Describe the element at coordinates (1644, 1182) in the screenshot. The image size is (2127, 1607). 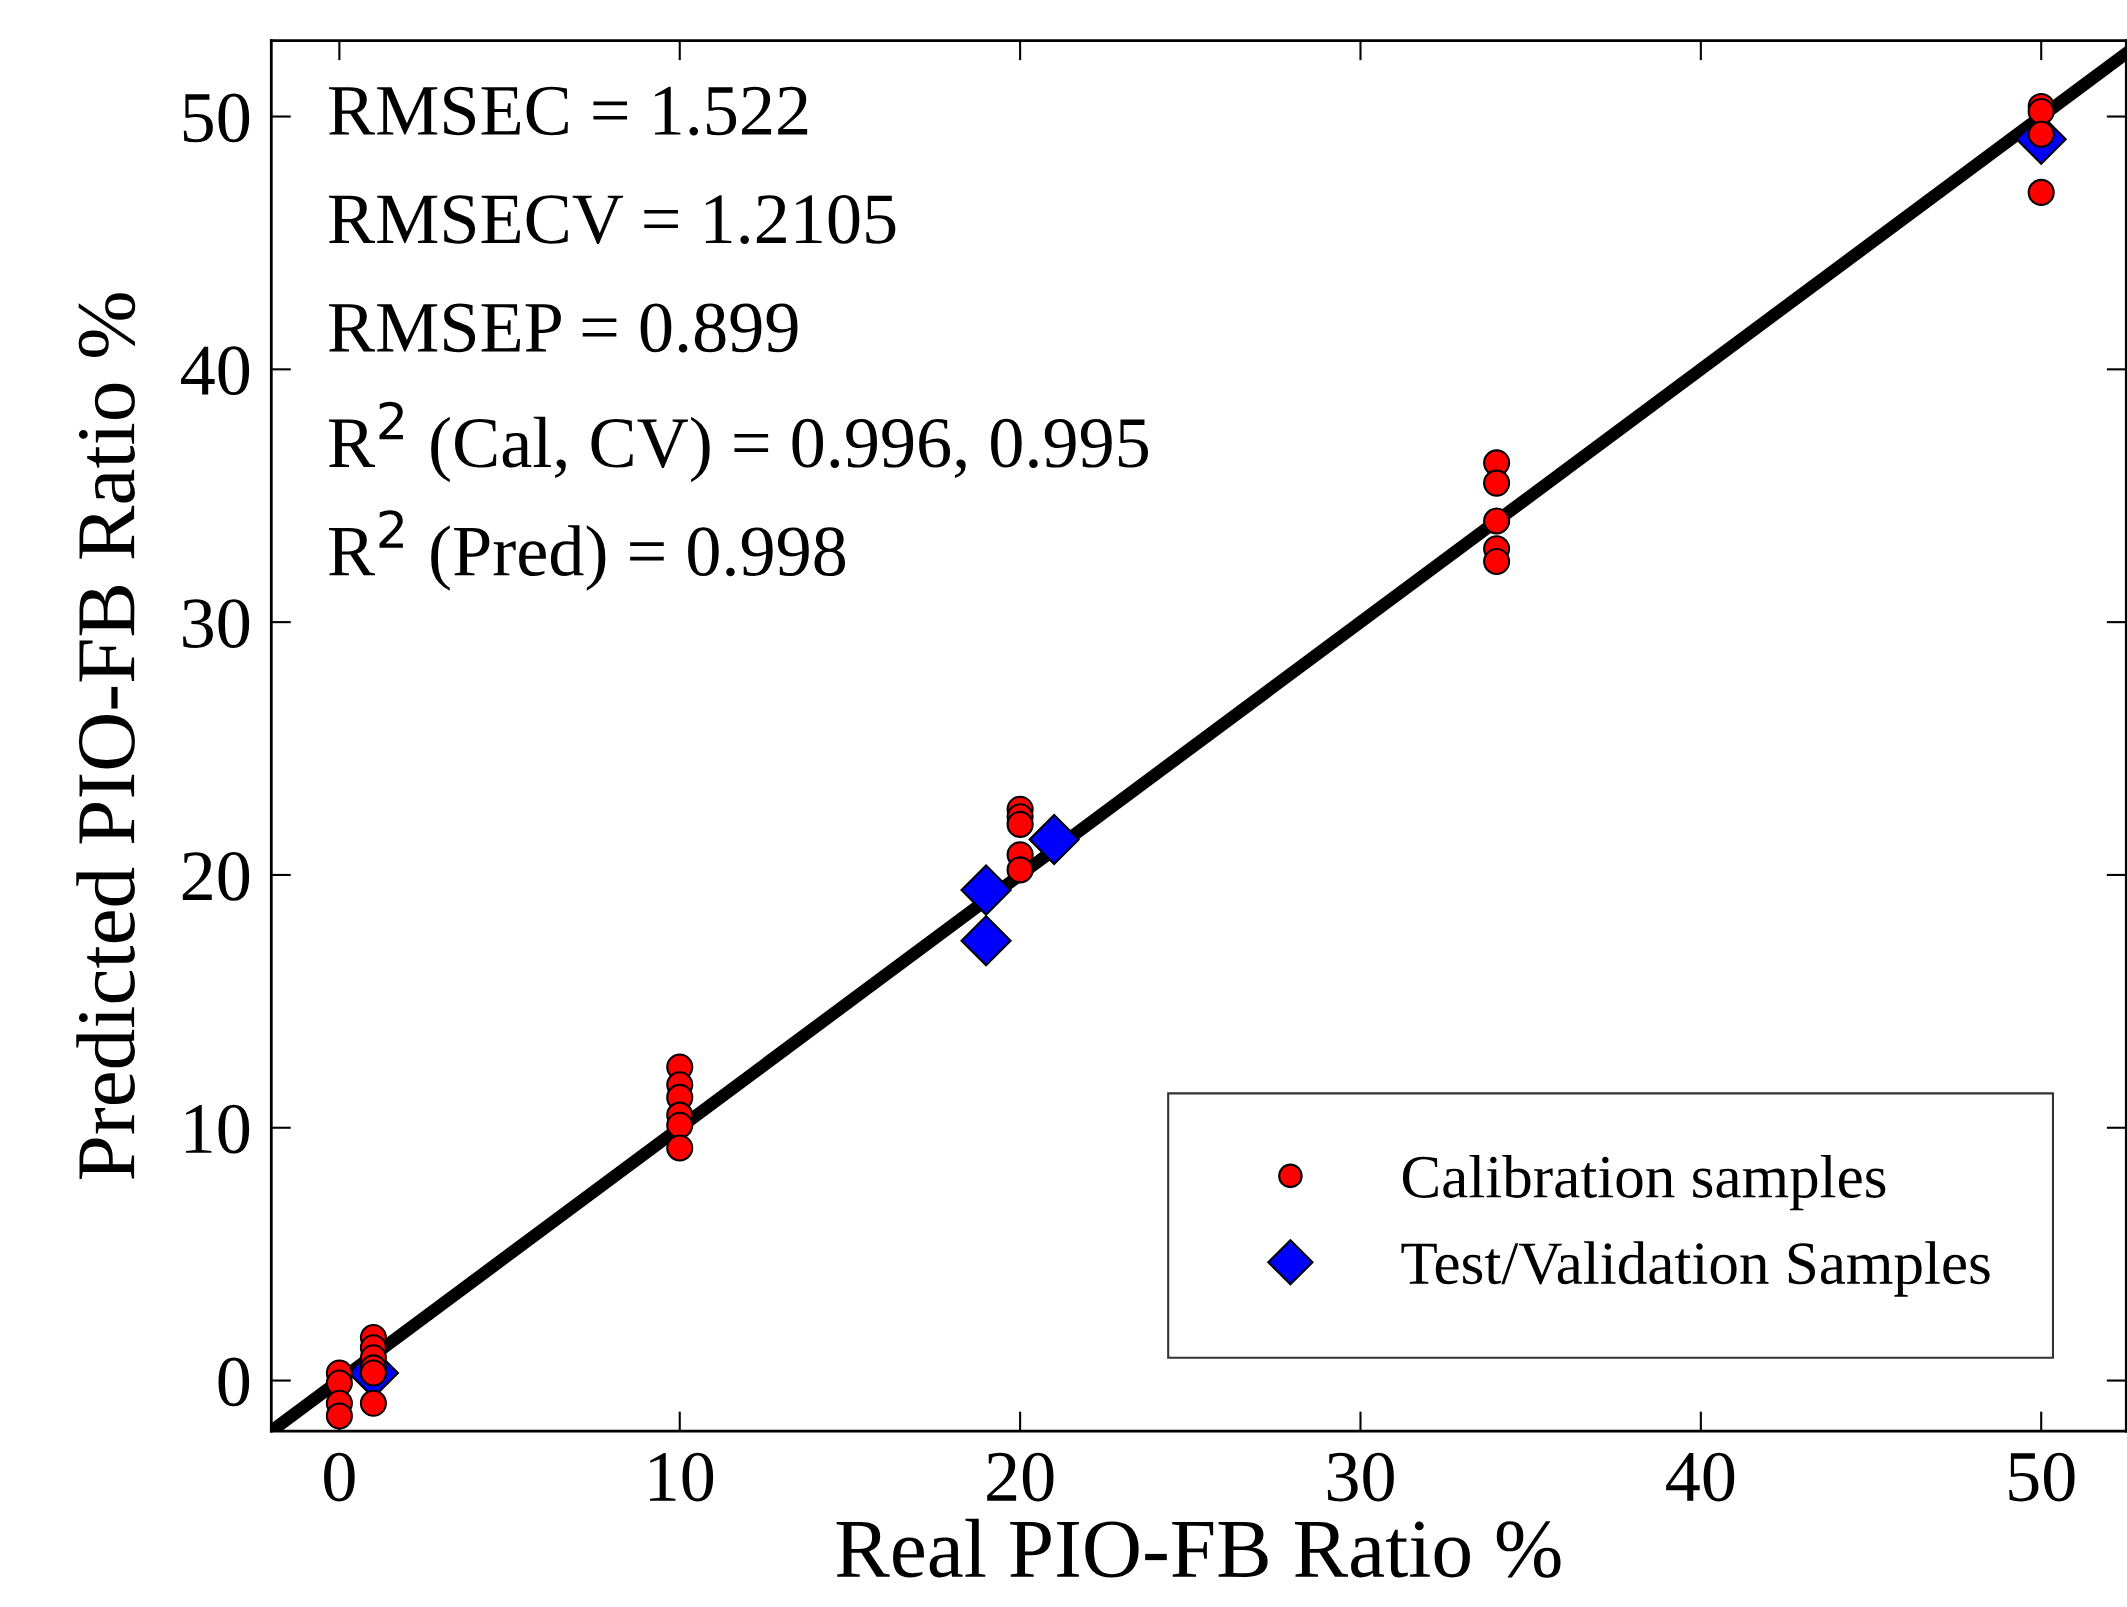
I see `legend-label: Calibration samples` at that location.